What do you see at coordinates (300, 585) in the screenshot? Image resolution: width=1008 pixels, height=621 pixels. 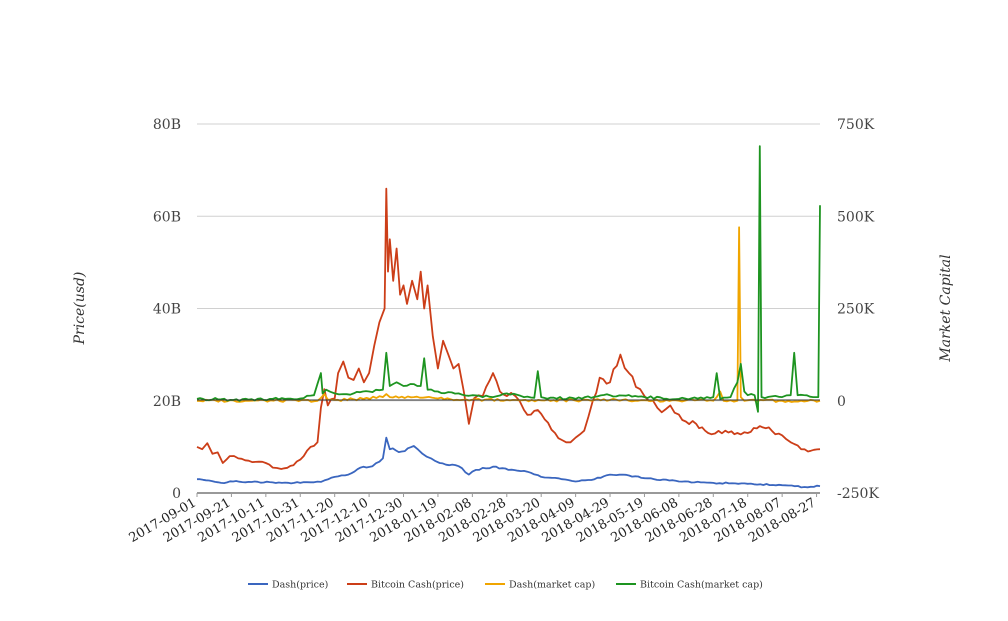 I see `legend-entry: Dash(price)` at bounding box center [300, 585].